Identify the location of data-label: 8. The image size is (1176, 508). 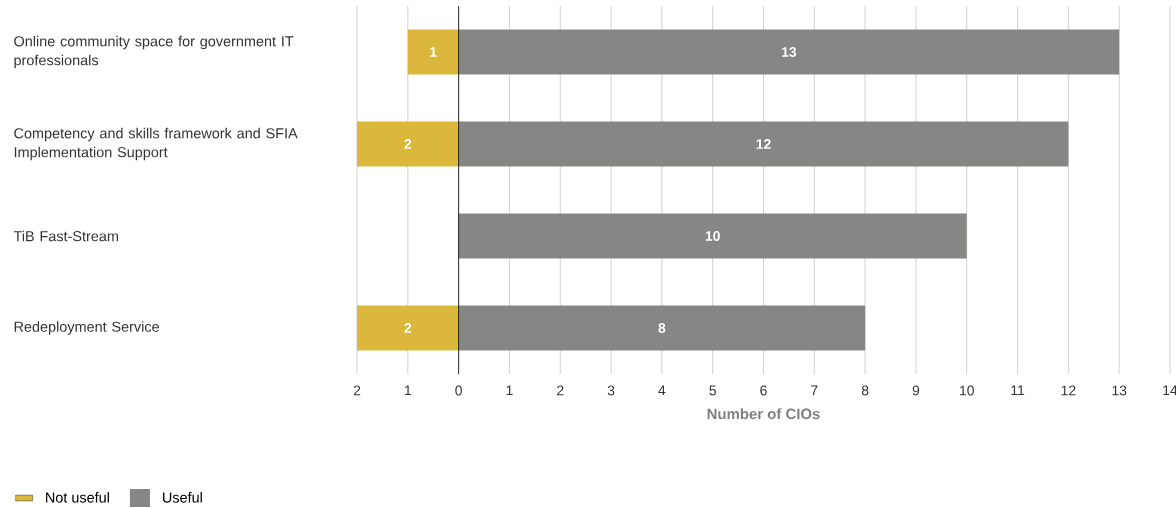
(662, 328).